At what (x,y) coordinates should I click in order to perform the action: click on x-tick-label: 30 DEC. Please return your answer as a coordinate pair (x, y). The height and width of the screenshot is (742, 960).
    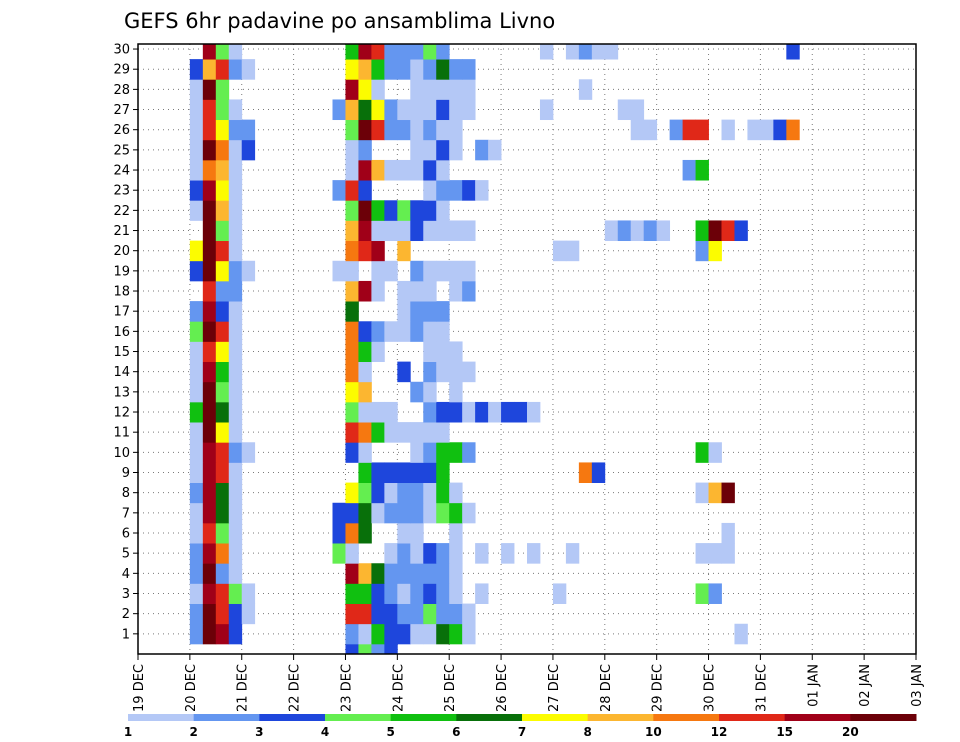
    Looking at the image, I should click on (710, 688).